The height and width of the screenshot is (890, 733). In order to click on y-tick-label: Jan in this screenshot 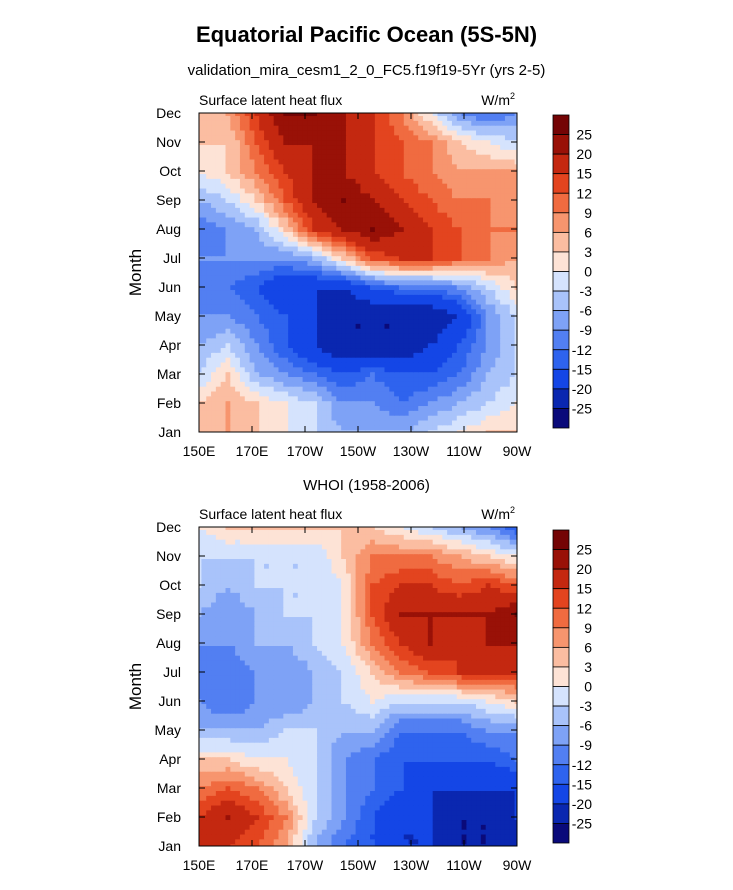, I will do `click(169, 432)`.